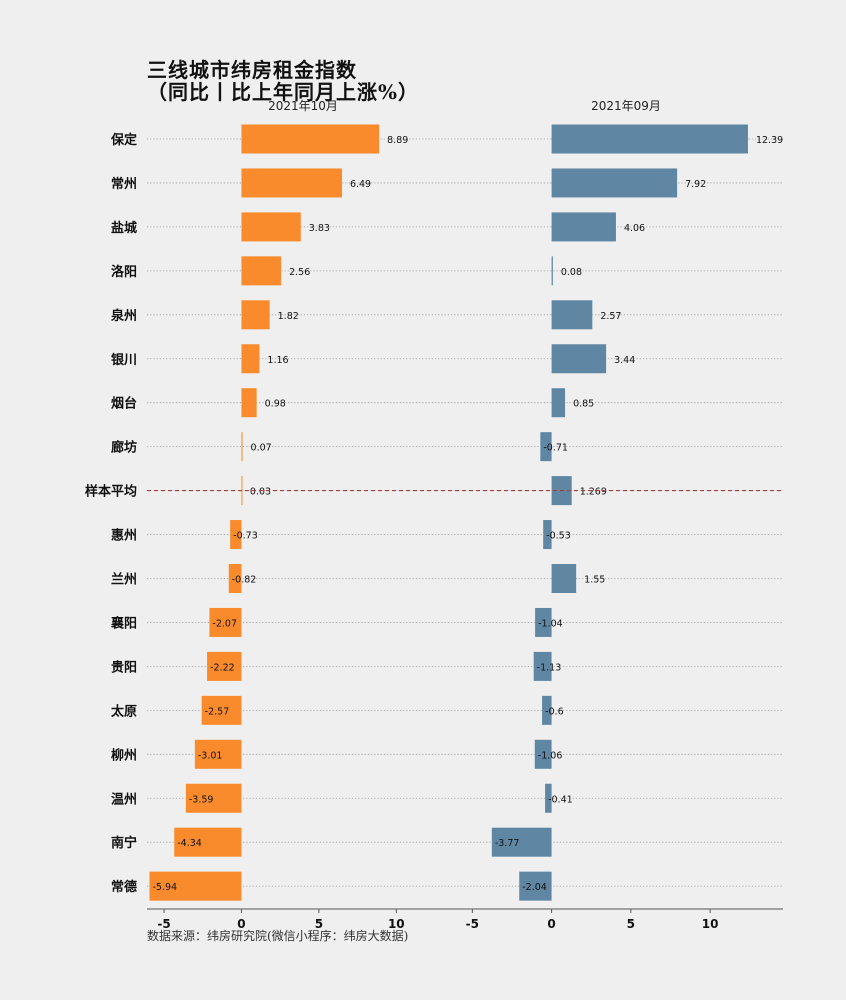  I want to click on panel-header-sep: 2021年09月, so click(626, 106).